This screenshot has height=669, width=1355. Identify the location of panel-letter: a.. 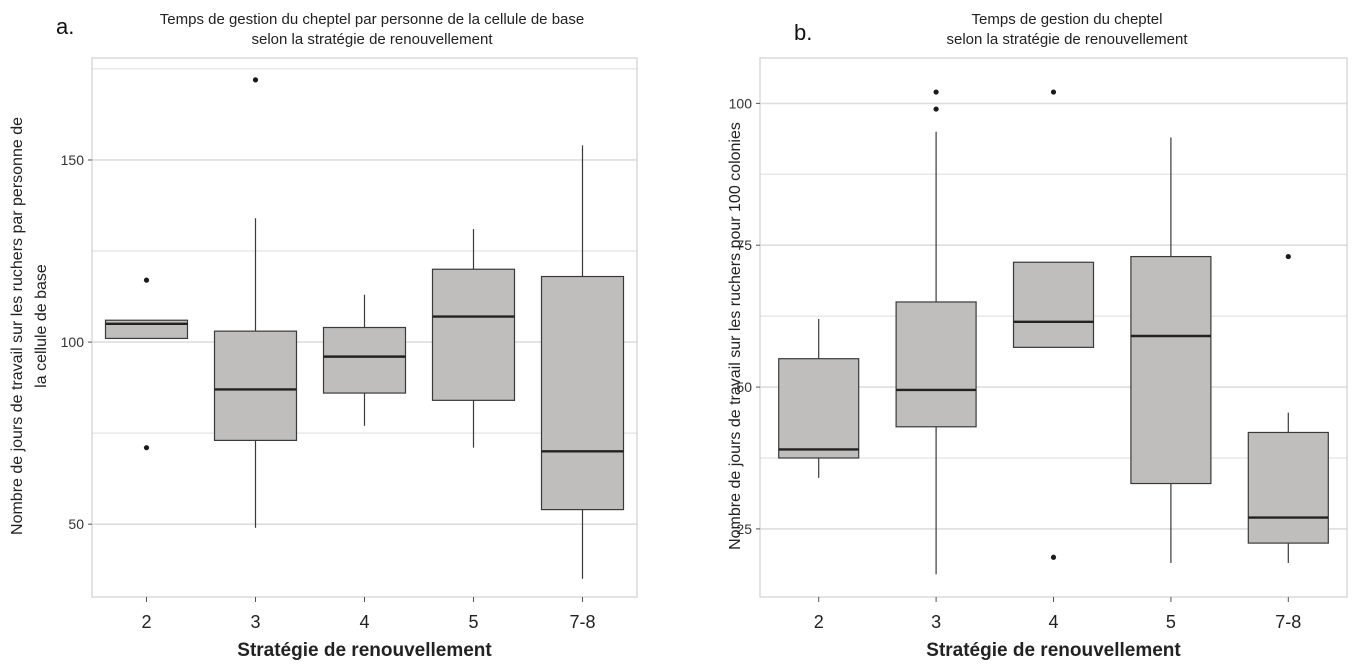
(65, 26).